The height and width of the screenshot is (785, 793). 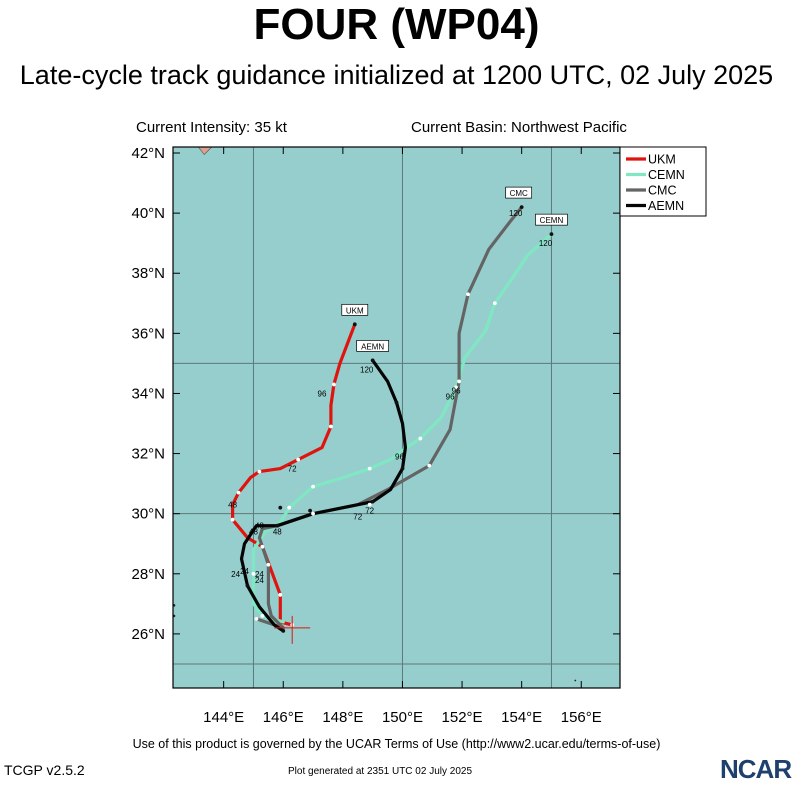 I want to click on model-tag-box-cemn, so click(x=551, y=219).